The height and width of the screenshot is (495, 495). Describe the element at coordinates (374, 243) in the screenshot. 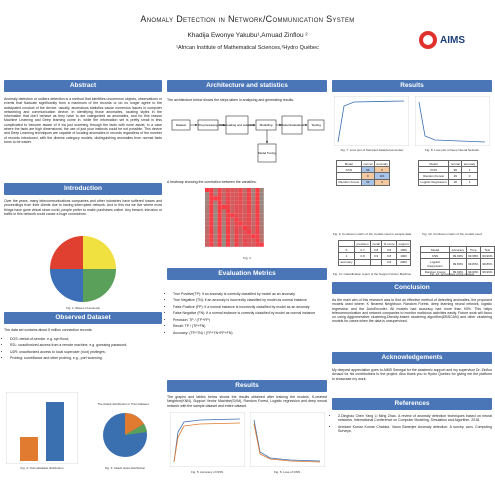

I see `table-row: precision recall f1-score support` at that location.